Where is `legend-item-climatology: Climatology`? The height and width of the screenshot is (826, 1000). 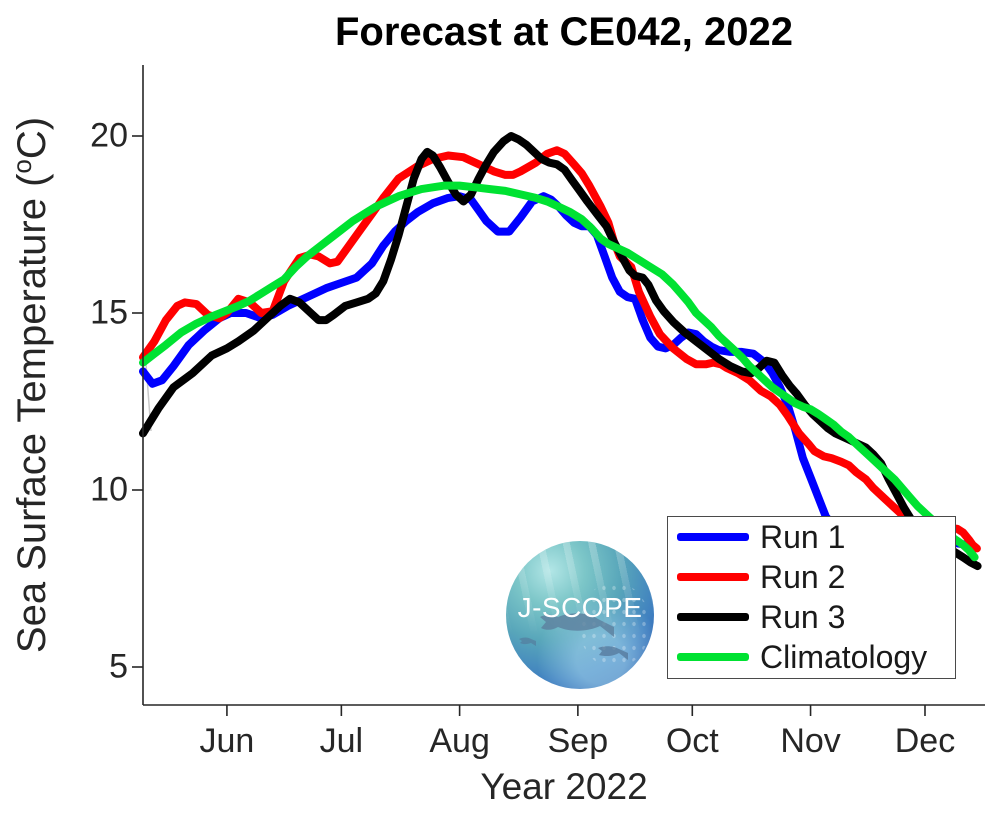 legend-item-climatology: Climatology is located at coordinates (811, 657).